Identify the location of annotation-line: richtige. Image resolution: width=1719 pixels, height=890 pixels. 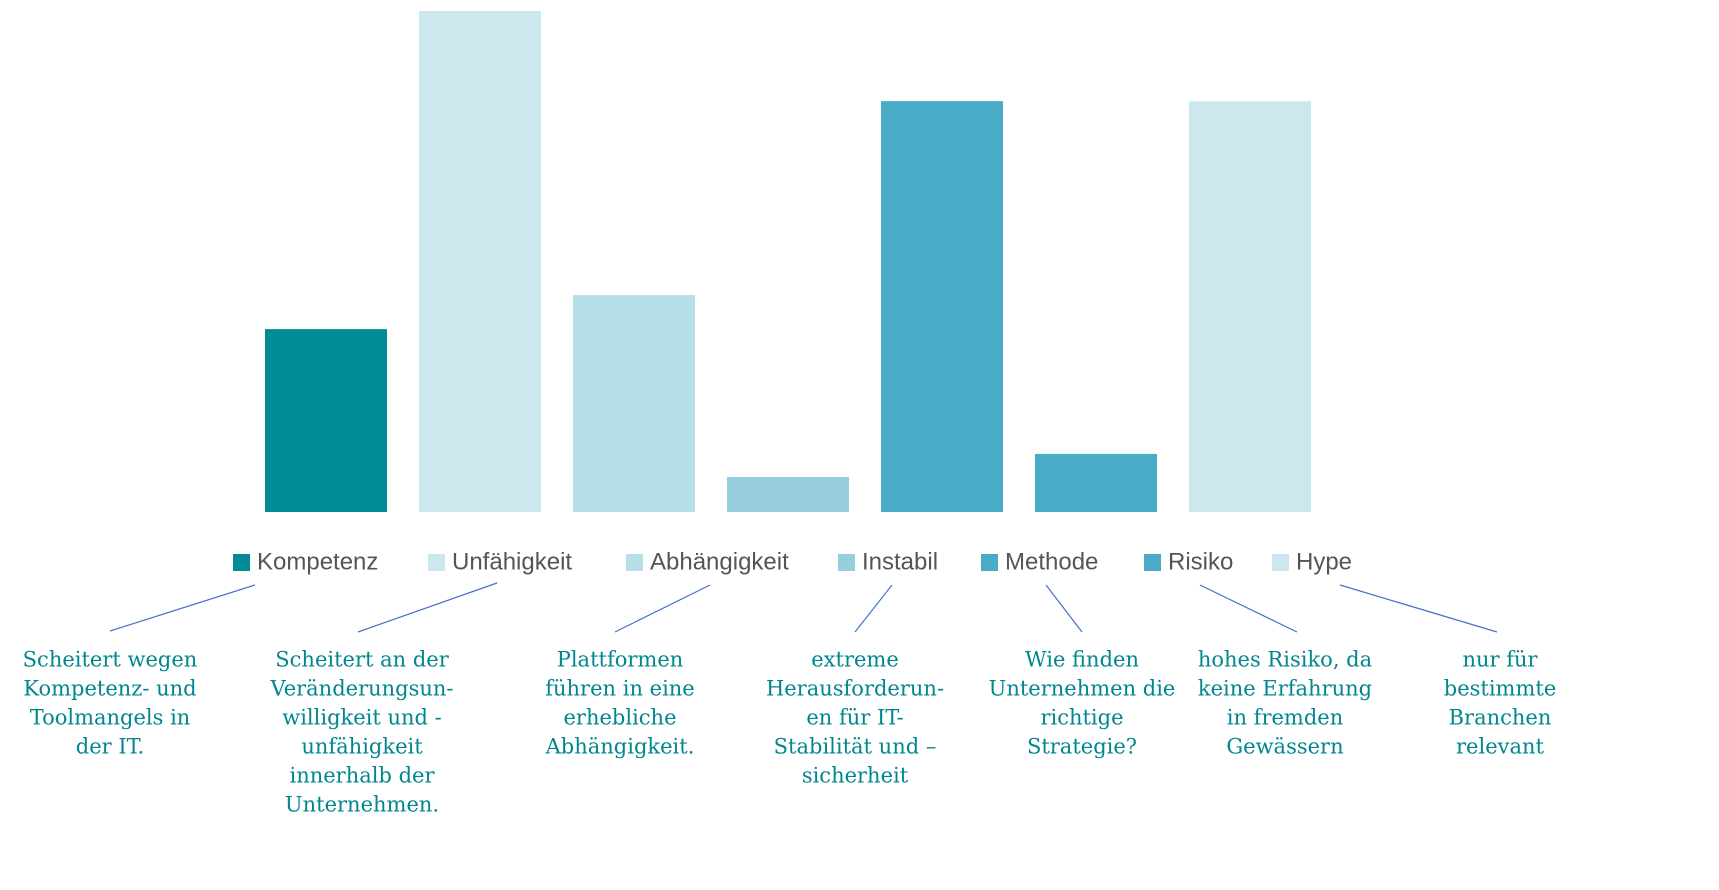
(1081, 718).